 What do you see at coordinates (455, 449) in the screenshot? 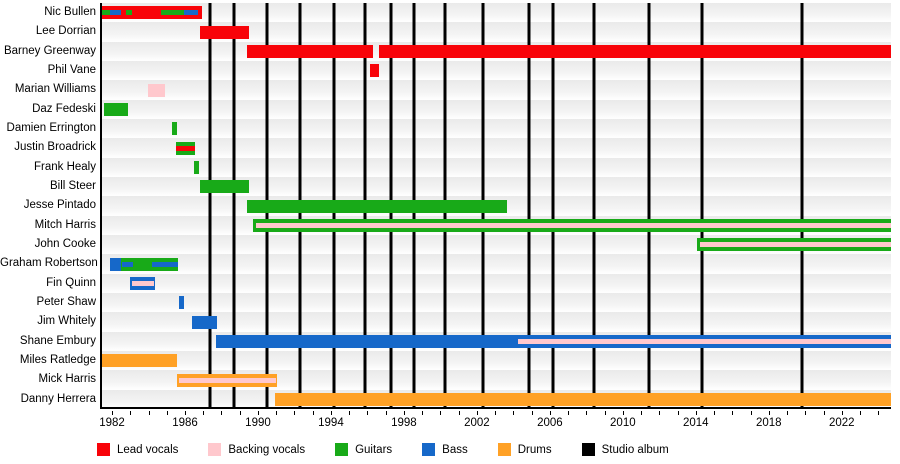
I see `legend-label: Bass` at bounding box center [455, 449].